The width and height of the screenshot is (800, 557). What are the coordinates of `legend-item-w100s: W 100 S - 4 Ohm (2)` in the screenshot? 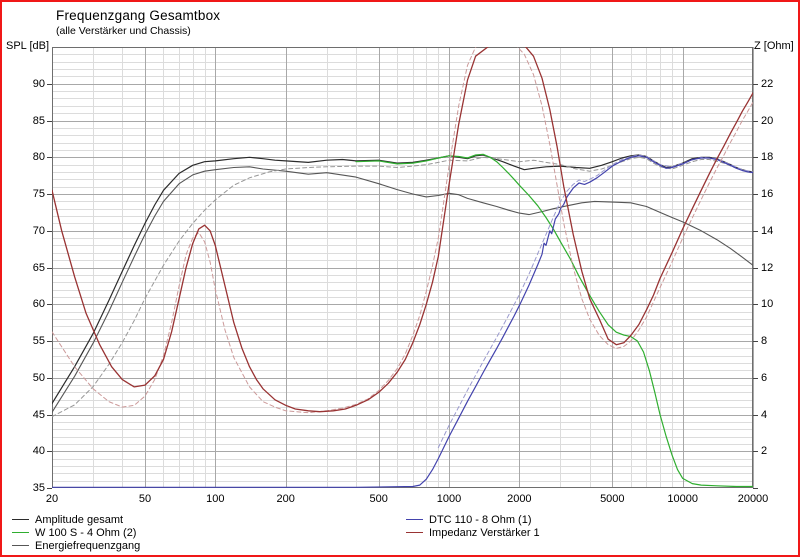 It's located at (76, 532).